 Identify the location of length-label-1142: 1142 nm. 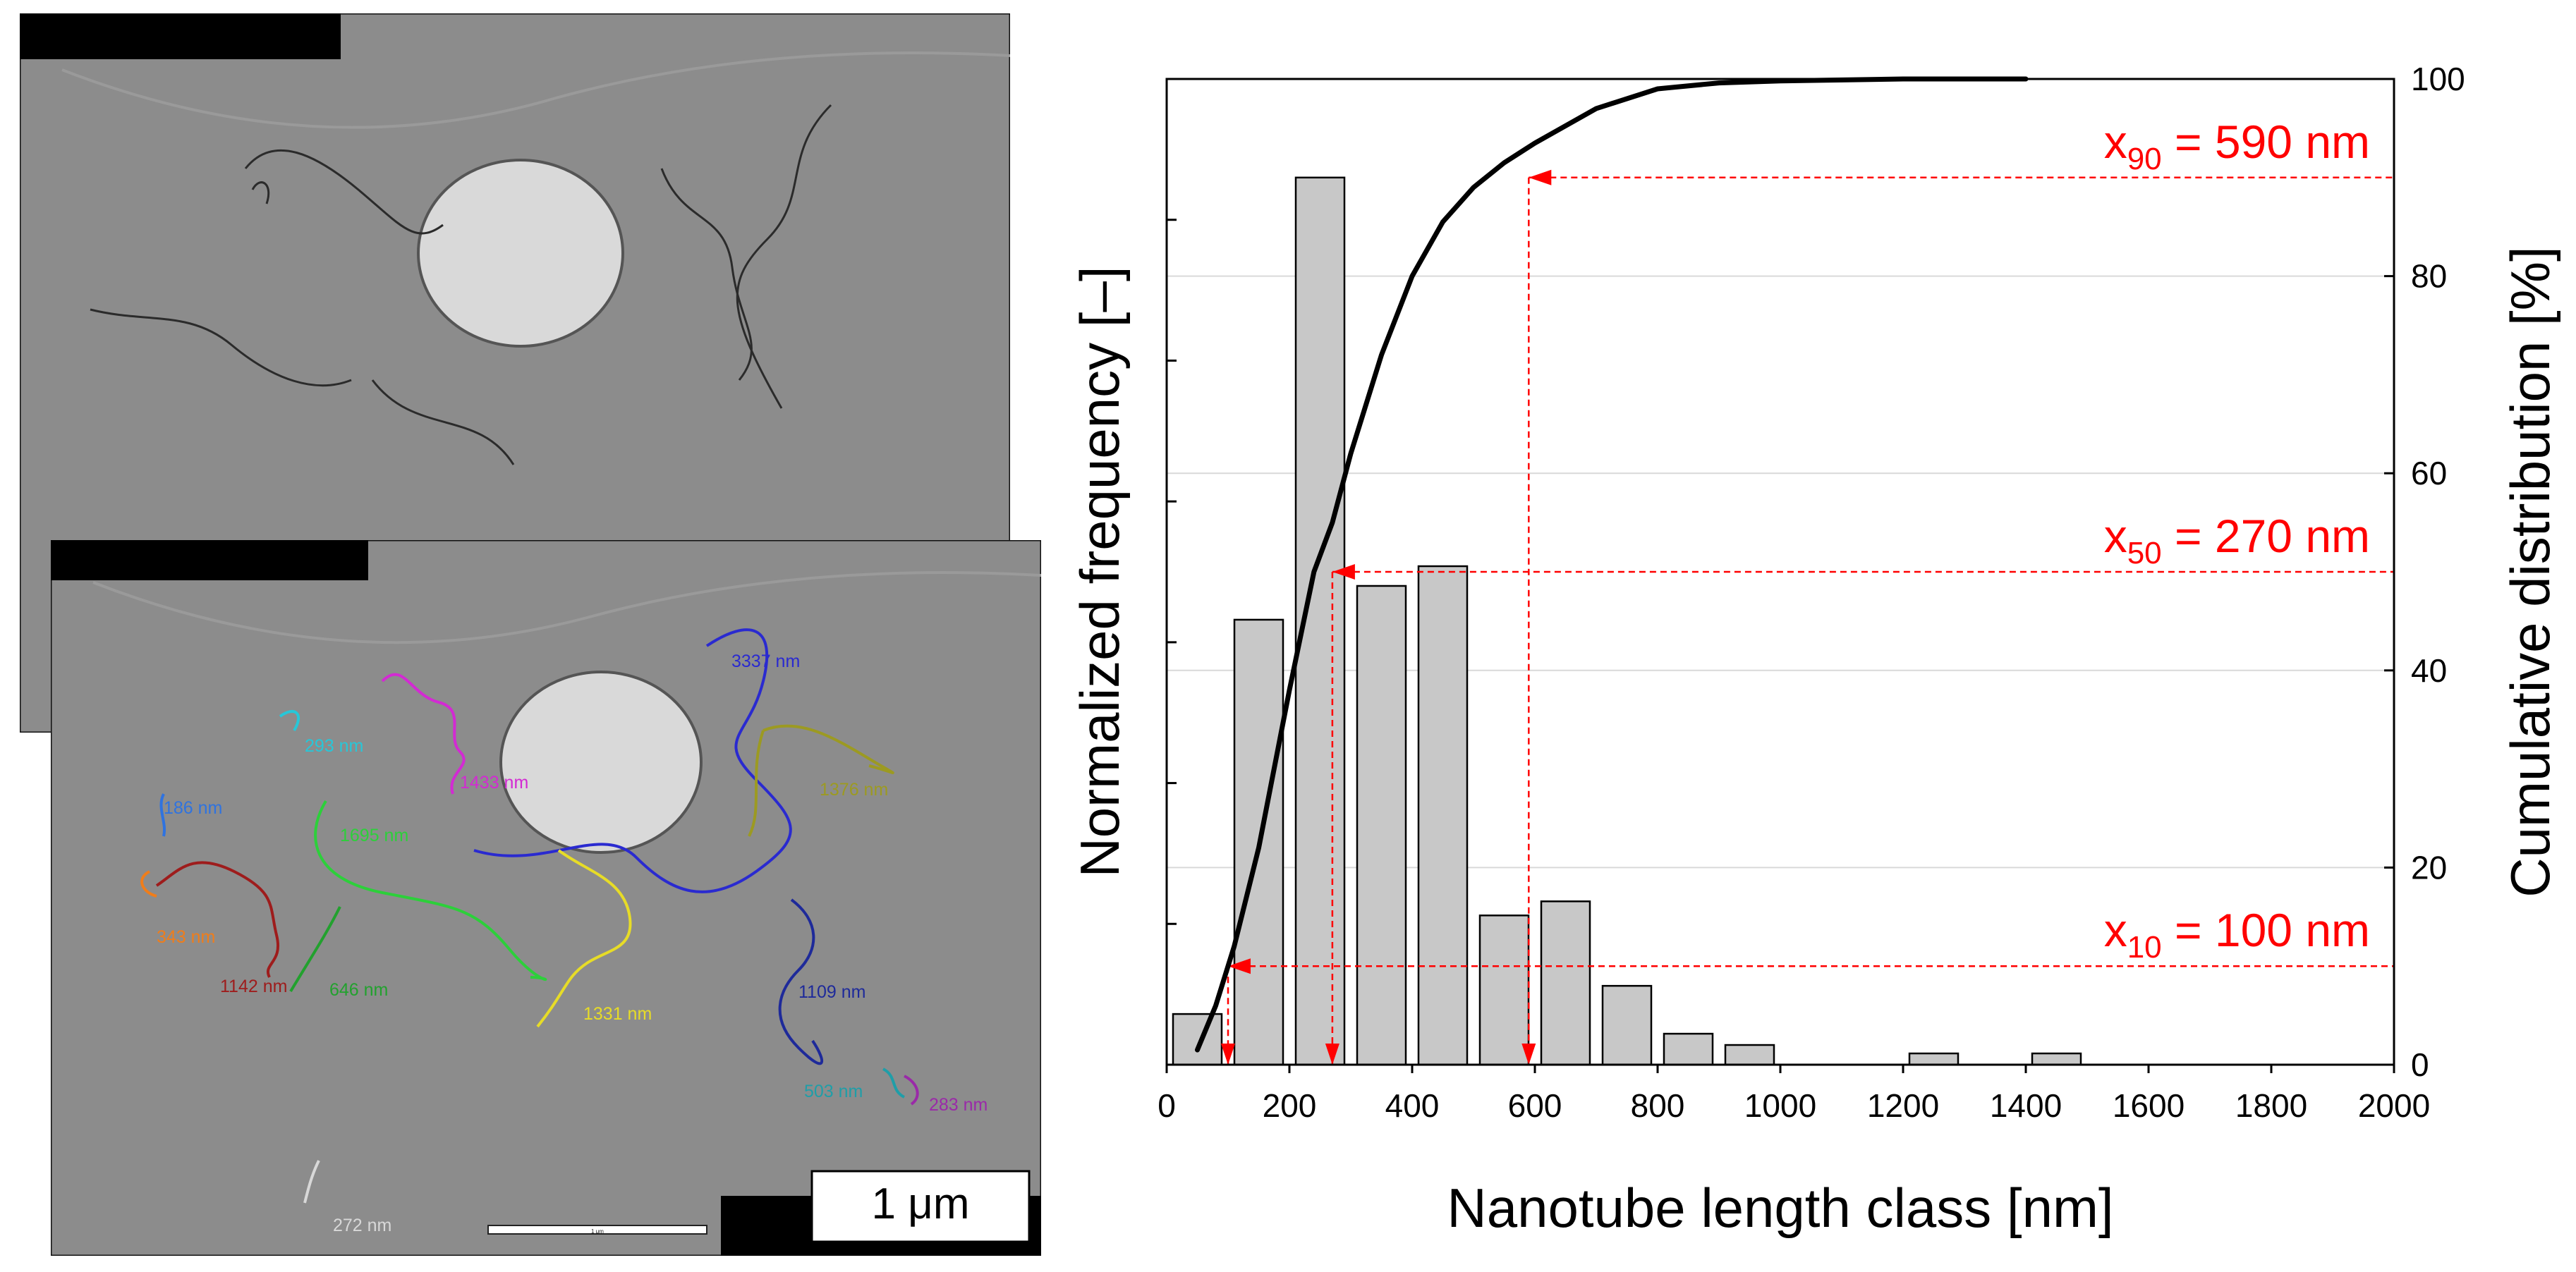
(253, 986).